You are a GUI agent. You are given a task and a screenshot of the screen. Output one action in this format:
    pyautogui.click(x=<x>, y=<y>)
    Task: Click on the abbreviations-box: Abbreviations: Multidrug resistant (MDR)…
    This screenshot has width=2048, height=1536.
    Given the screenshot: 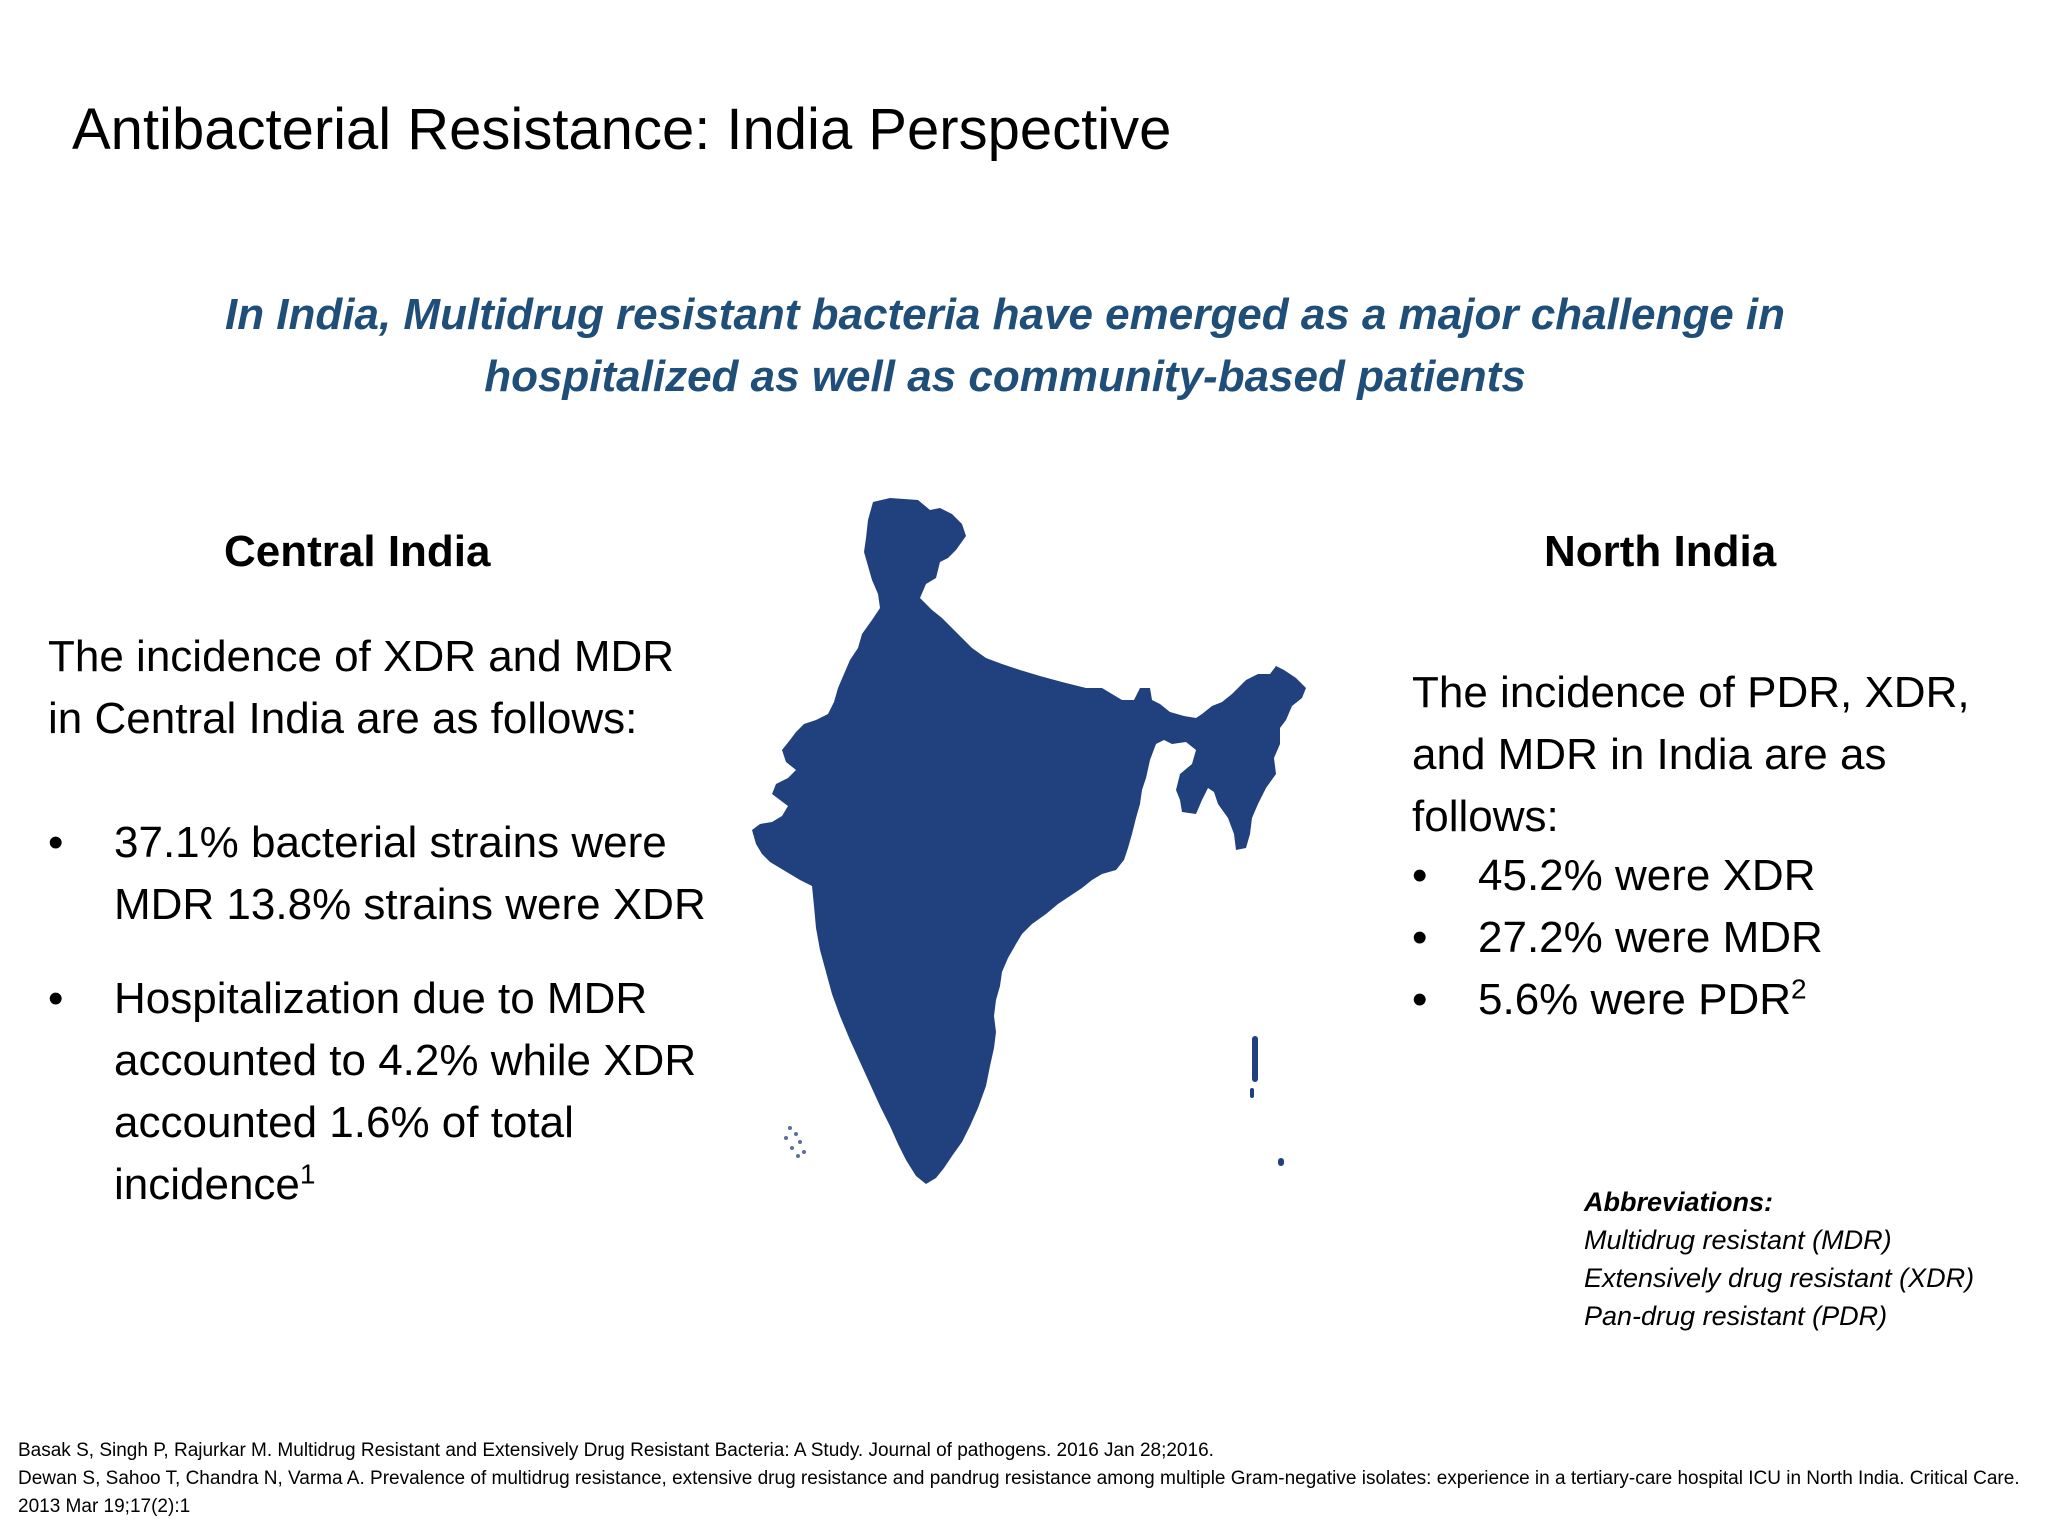 What is the action you would take?
    pyautogui.click(x=1779, y=1259)
    